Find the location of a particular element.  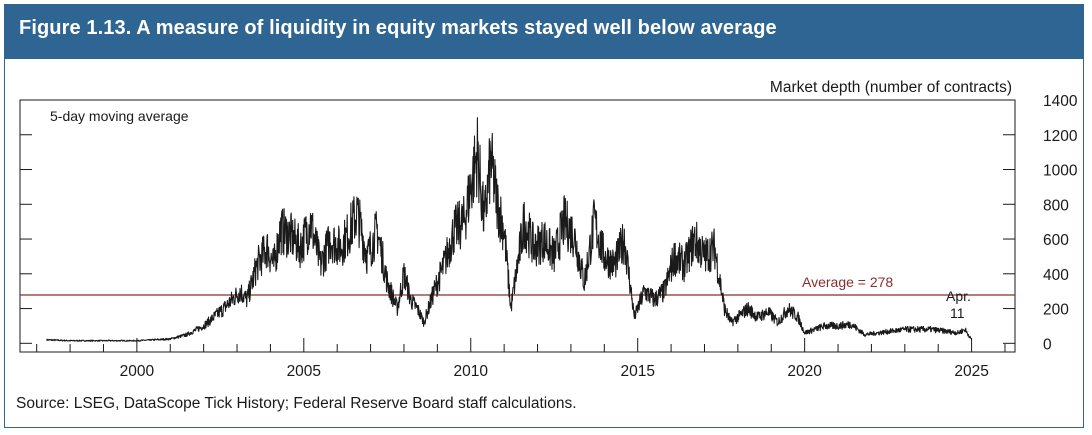

x-tick-label: 2020 is located at coordinates (804, 371).